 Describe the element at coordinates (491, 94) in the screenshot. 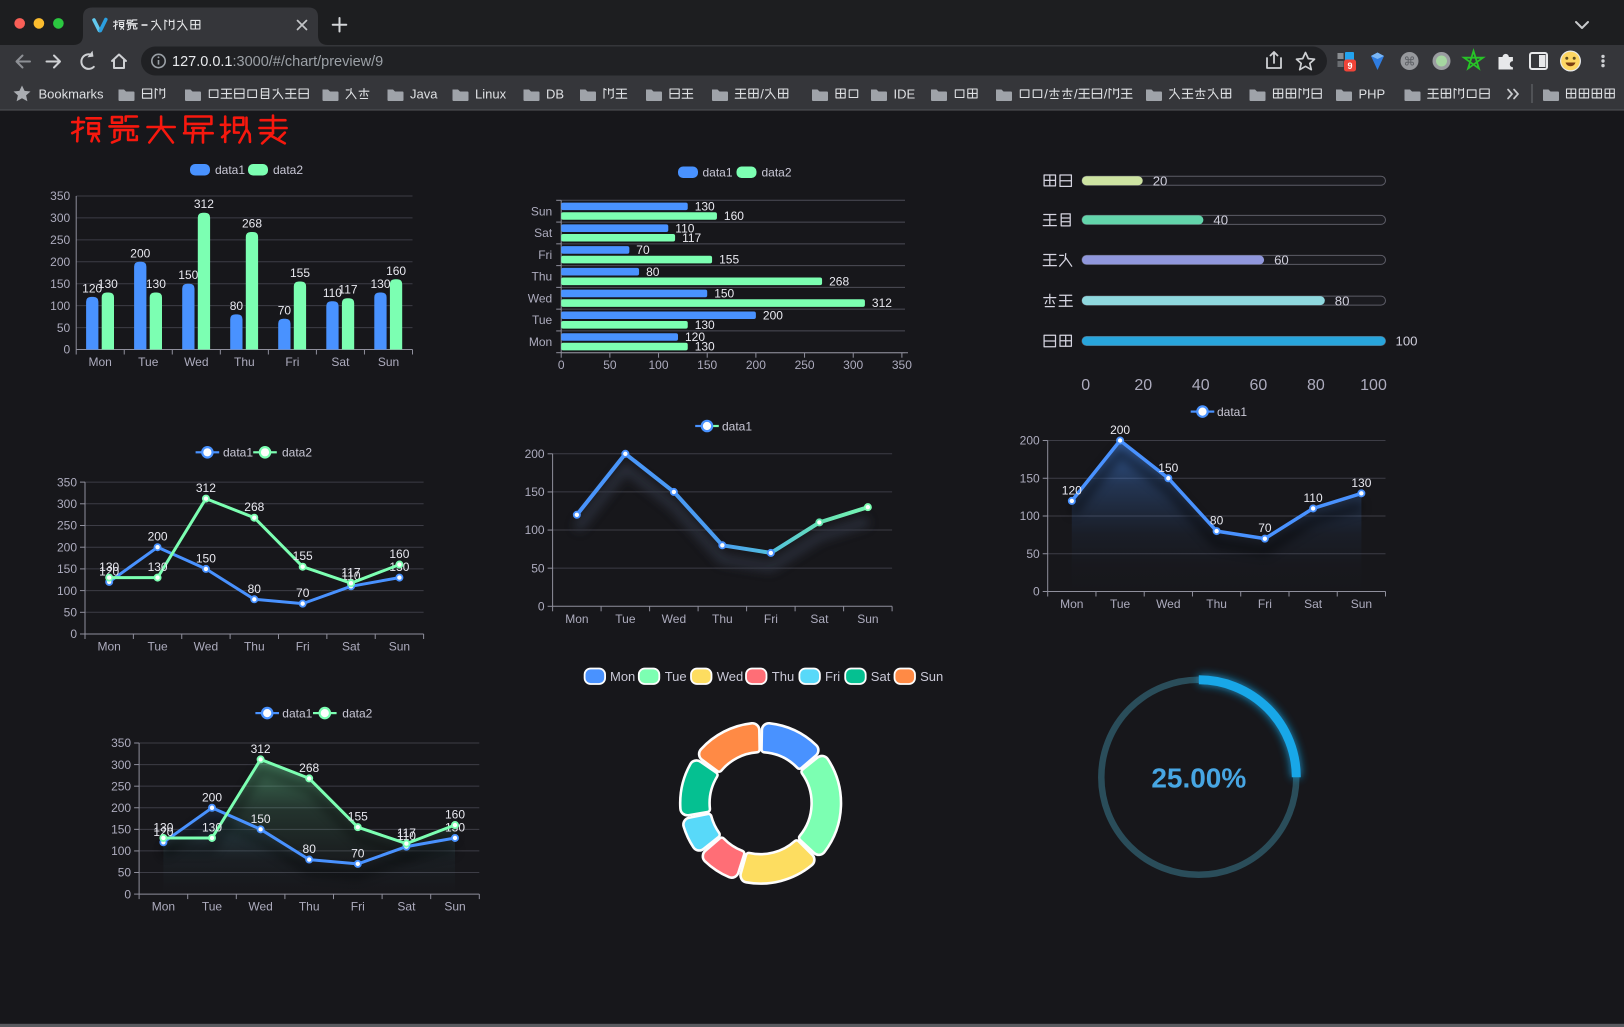

I see `svg-text: Linux` at that location.